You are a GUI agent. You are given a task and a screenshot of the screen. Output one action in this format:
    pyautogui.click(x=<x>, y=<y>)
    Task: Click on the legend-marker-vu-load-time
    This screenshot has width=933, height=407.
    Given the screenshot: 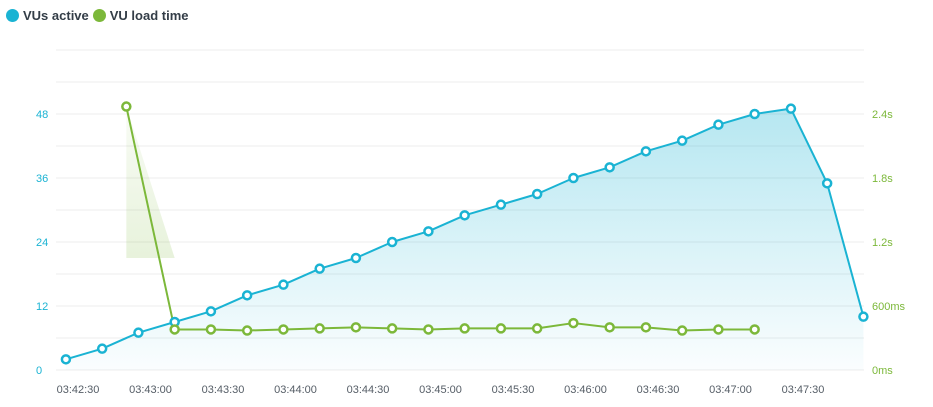 What is the action you would take?
    pyautogui.click(x=99, y=15)
    